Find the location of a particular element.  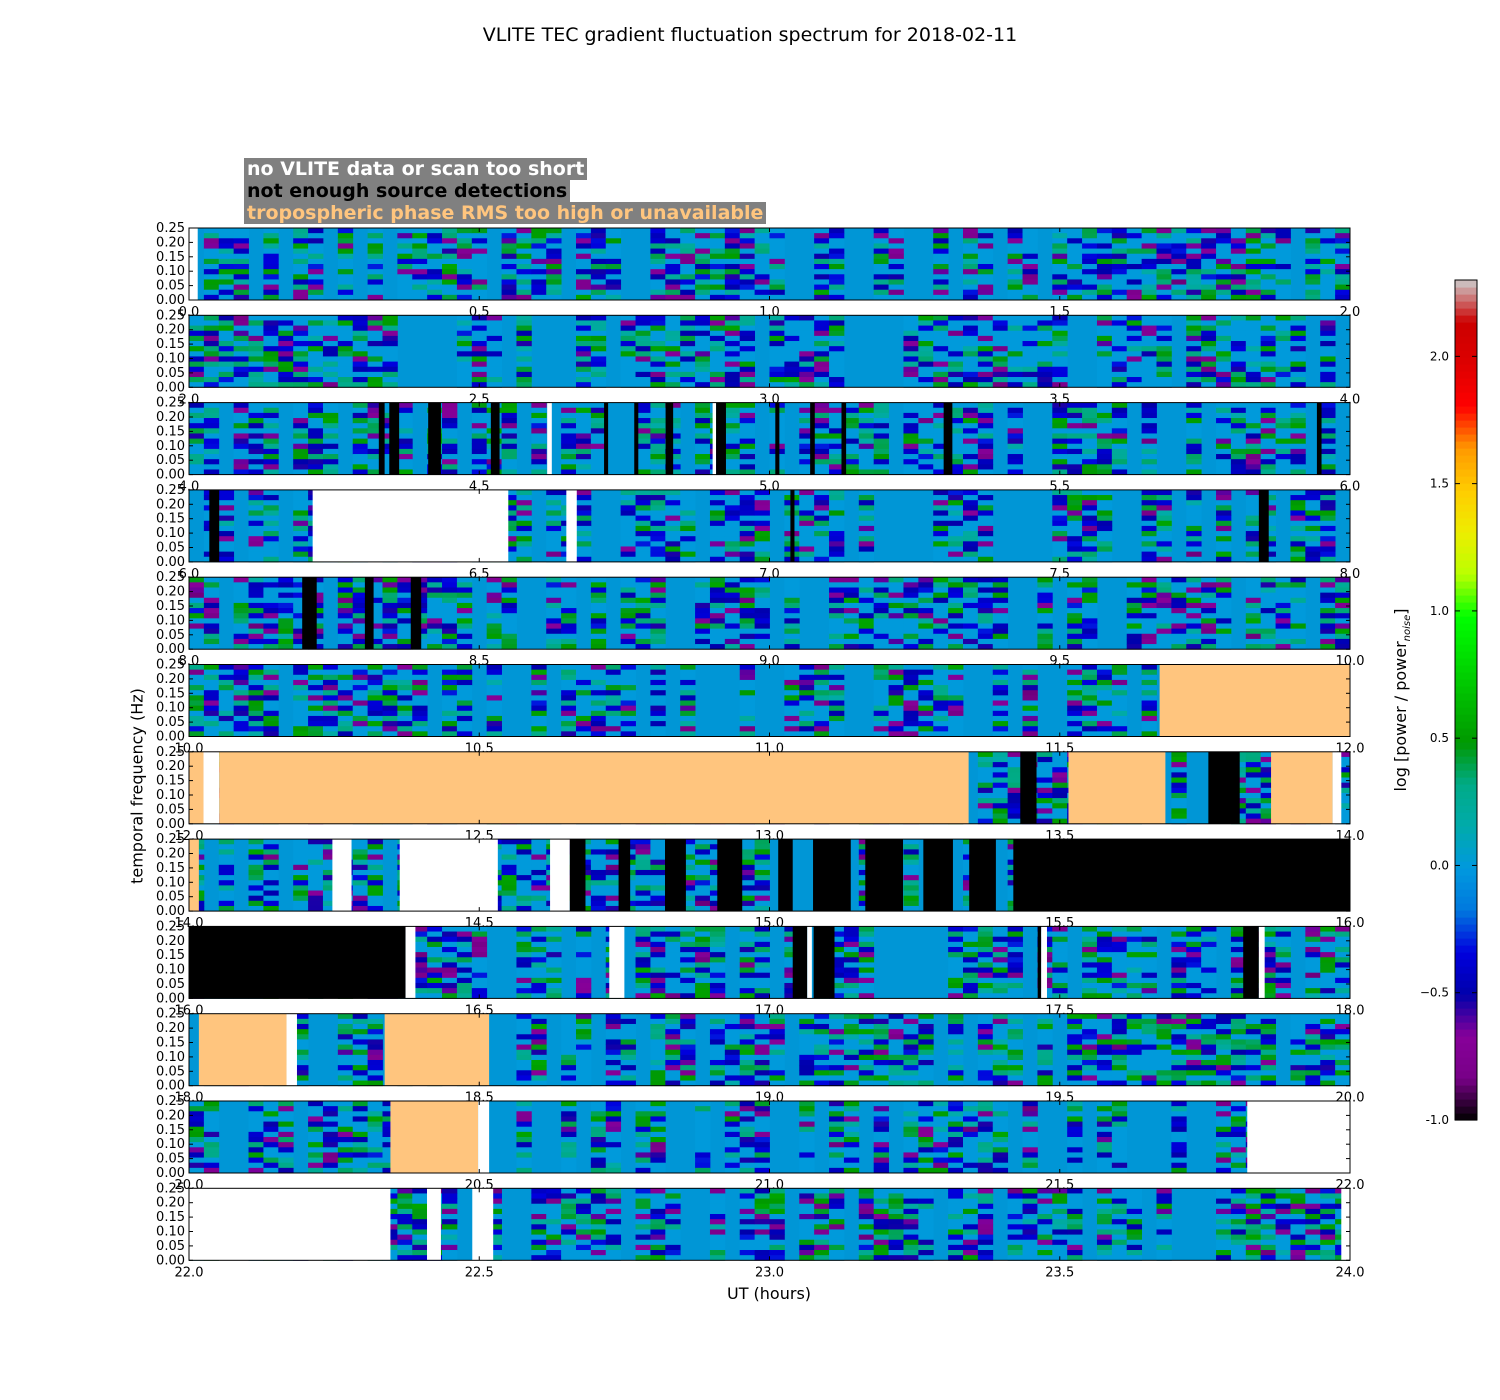

panel-2: 0.000.050.100.150.200.254.0 4.5 5.0 5.5 6.0 is located at coordinates (758, 445).